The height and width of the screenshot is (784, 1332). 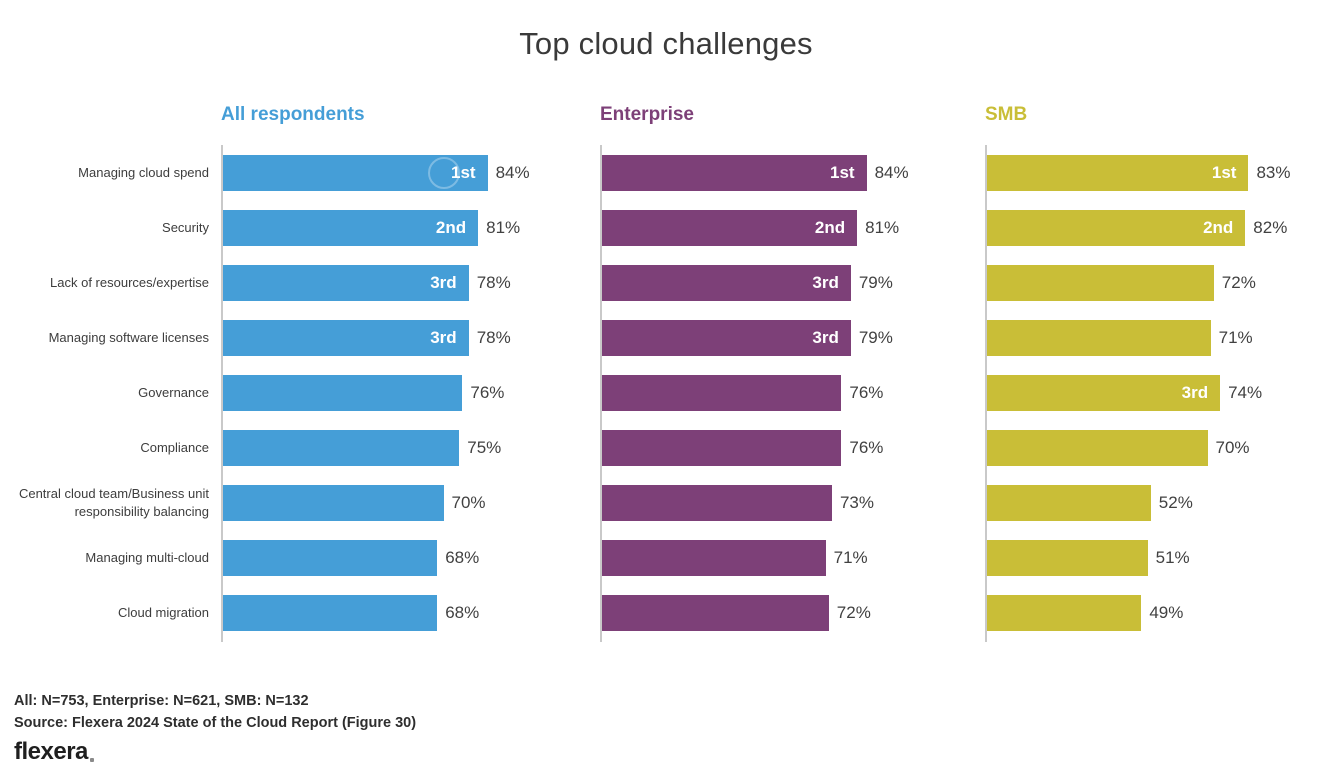 What do you see at coordinates (91, 760) in the screenshot?
I see `flexera-logo-dot-icon` at bounding box center [91, 760].